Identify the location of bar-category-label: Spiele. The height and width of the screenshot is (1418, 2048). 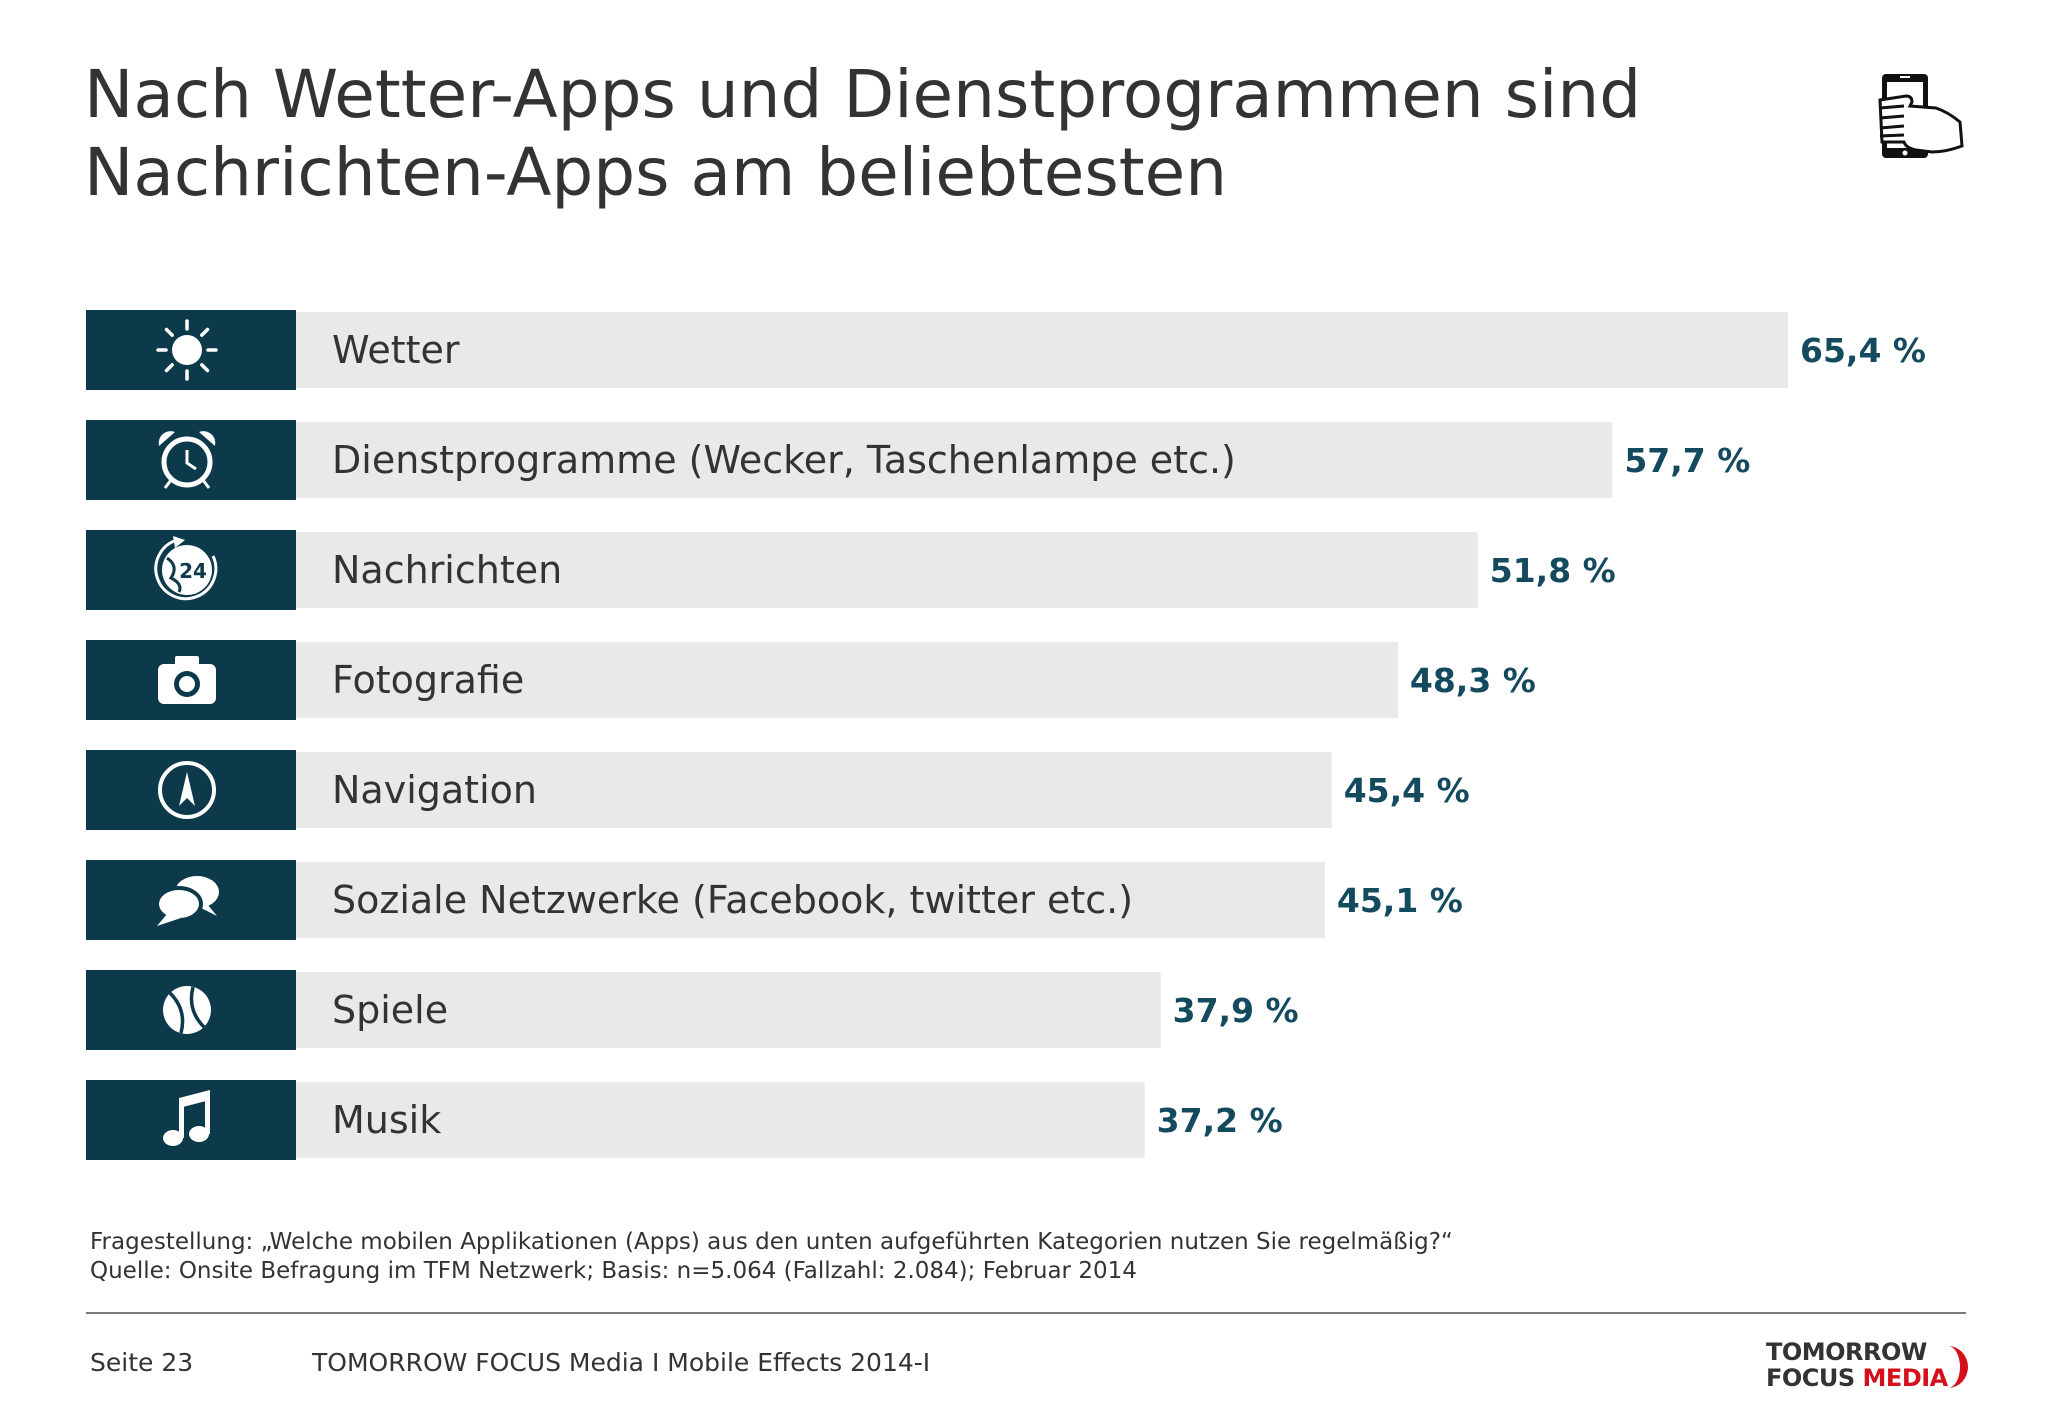
(390, 1010).